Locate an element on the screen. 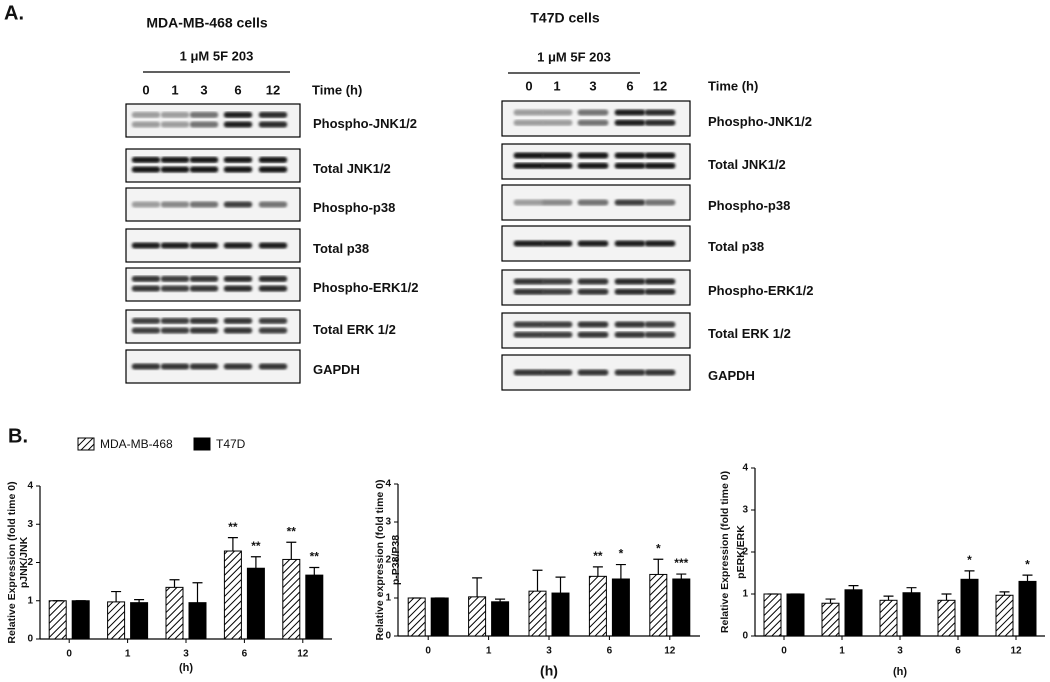 The height and width of the screenshot is (682, 1050). y-axis-label: Relative Expression (fold time 0) is located at coordinates (12, 562).